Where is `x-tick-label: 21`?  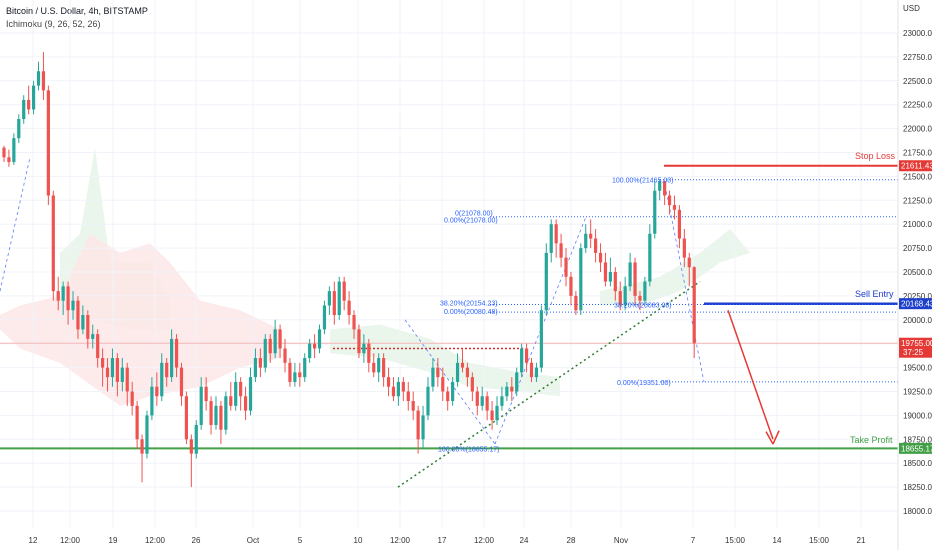
x-tick-label: 21 is located at coordinates (861, 540).